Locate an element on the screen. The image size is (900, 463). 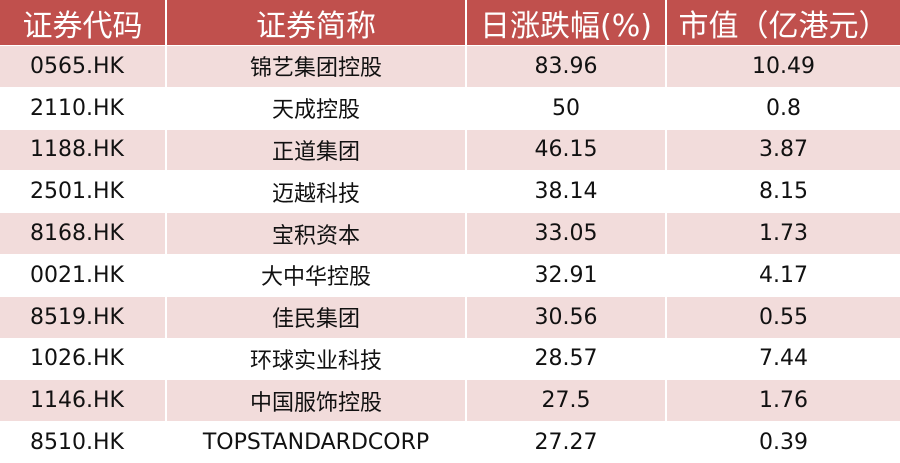
cell-name: 大中华控股 is located at coordinates (316, 275).